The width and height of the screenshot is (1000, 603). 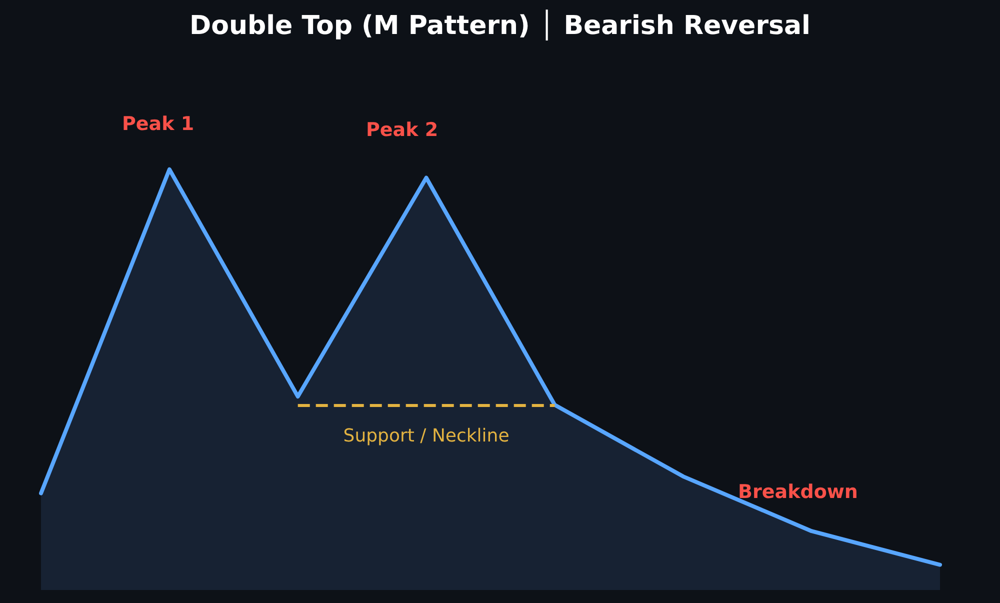 What do you see at coordinates (158, 124) in the screenshot?
I see `text: Peak 1` at bounding box center [158, 124].